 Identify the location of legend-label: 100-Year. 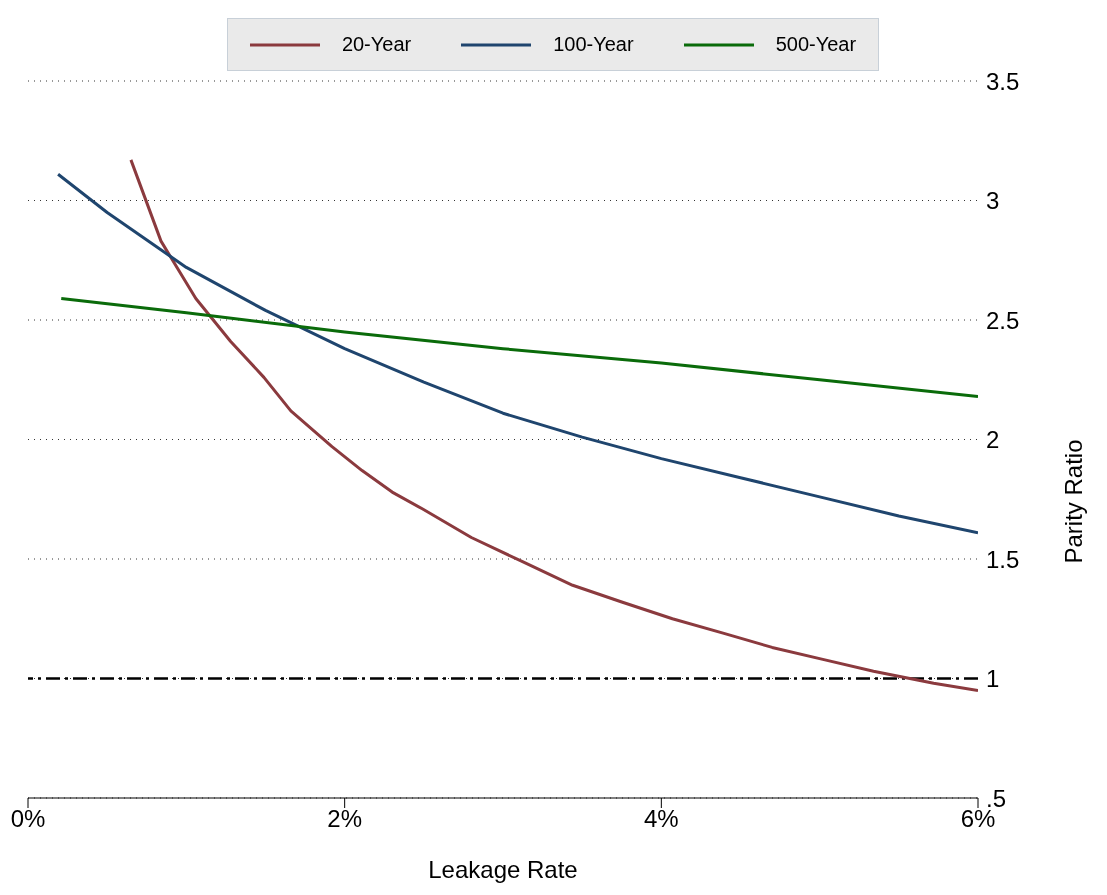
(593, 44).